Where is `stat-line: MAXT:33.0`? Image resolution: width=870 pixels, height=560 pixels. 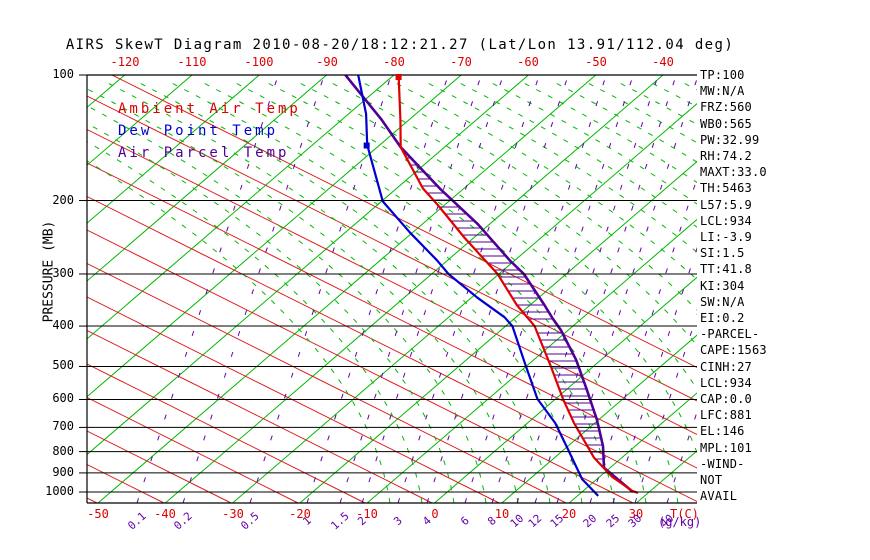 stat-line: MAXT:33.0 is located at coordinates (733, 172).